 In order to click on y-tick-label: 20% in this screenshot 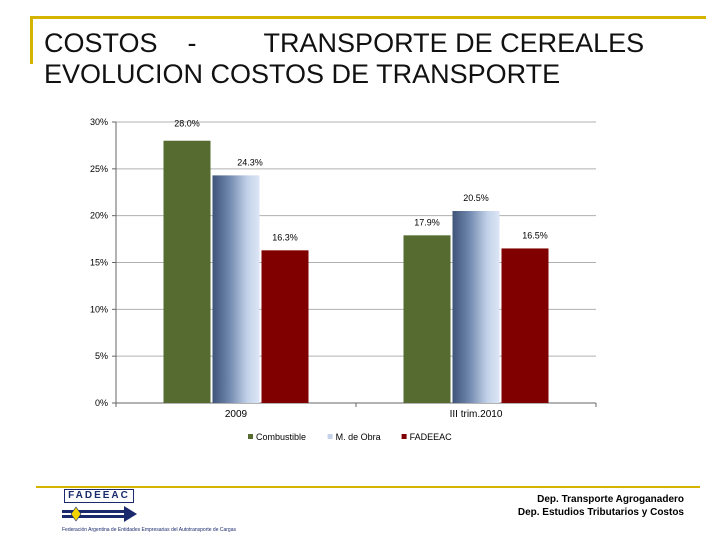, I will do `click(99, 216)`.